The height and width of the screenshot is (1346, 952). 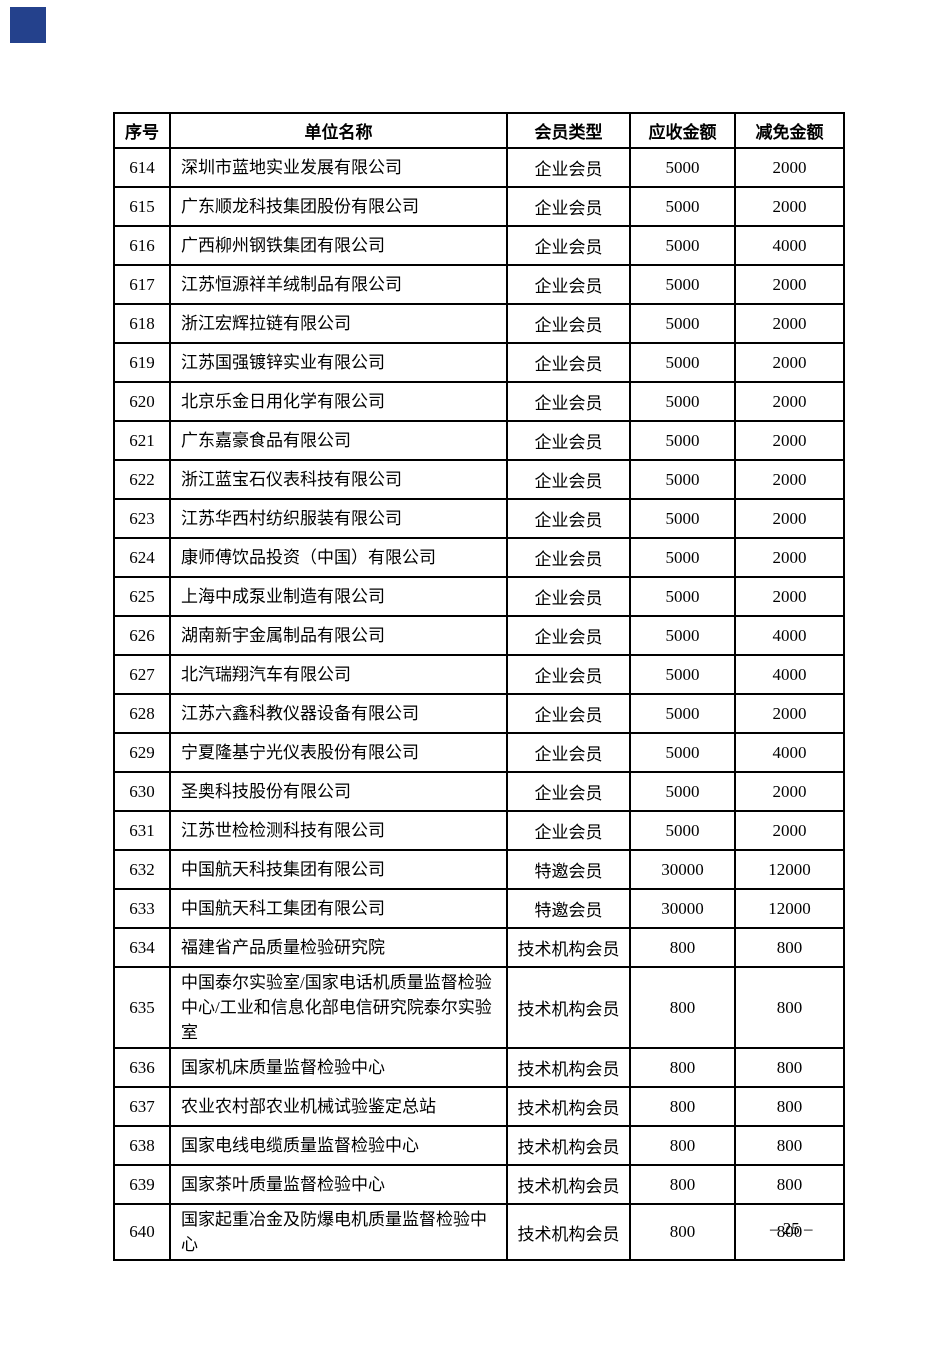 What do you see at coordinates (479, 947) in the screenshot?
I see `table-row: 634 福建省产品质量检验研究院 技术机构会员 800 800` at bounding box center [479, 947].